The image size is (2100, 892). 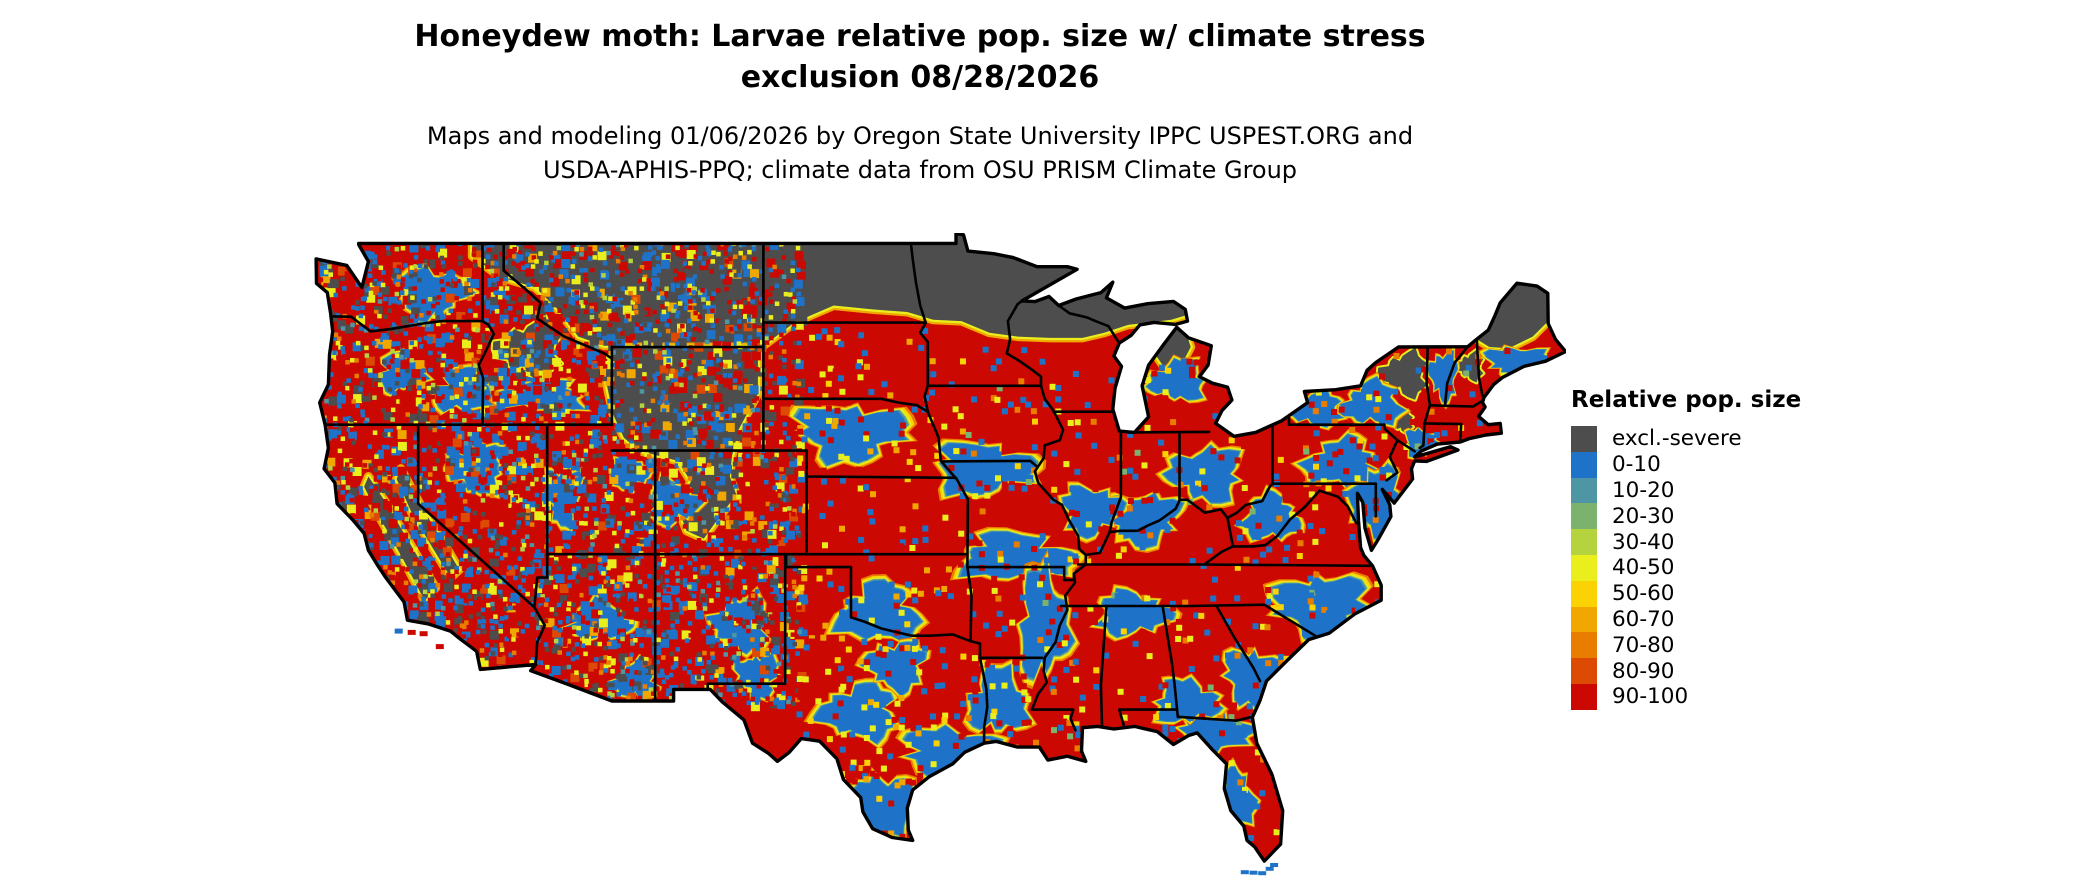 I want to click on legend-title: Relative pop. size, so click(x=1686, y=400).